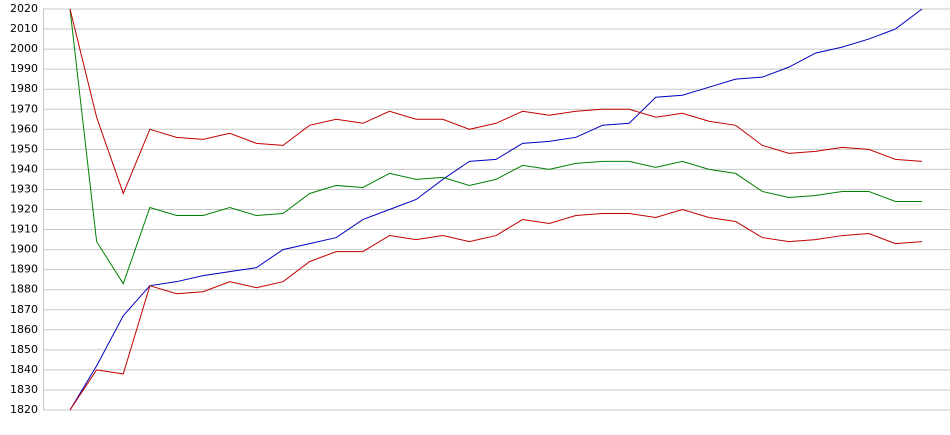 The height and width of the screenshot is (435, 950). I want to click on y-tick-label: 2000, so click(24, 48).